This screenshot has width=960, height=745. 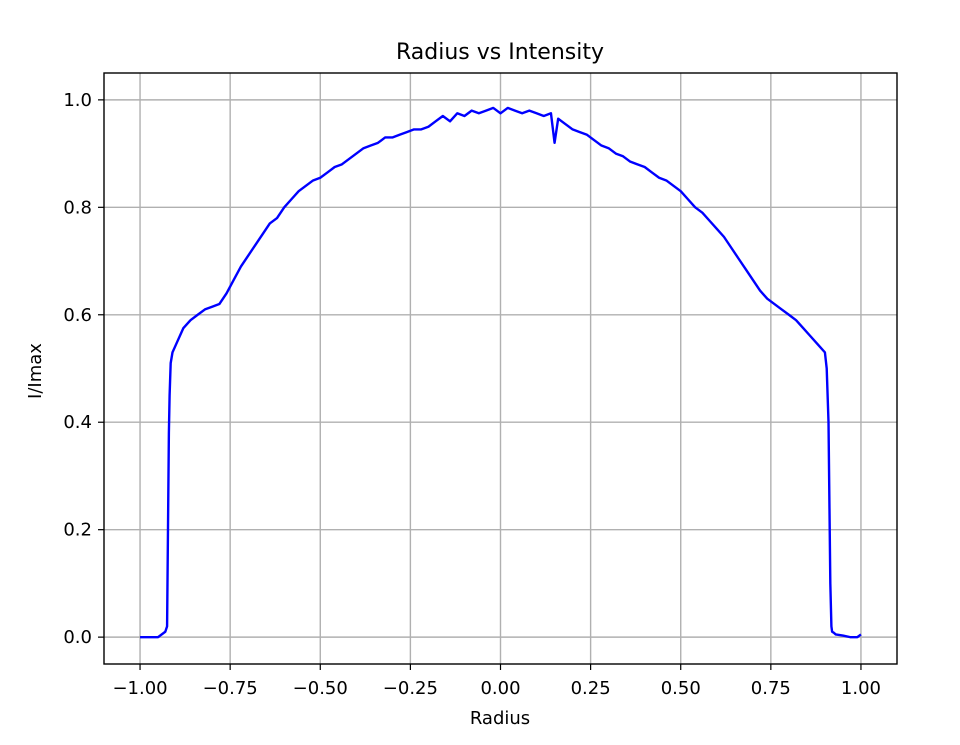 I want to click on x-tick-label: −0.75, so click(x=230, y=688).